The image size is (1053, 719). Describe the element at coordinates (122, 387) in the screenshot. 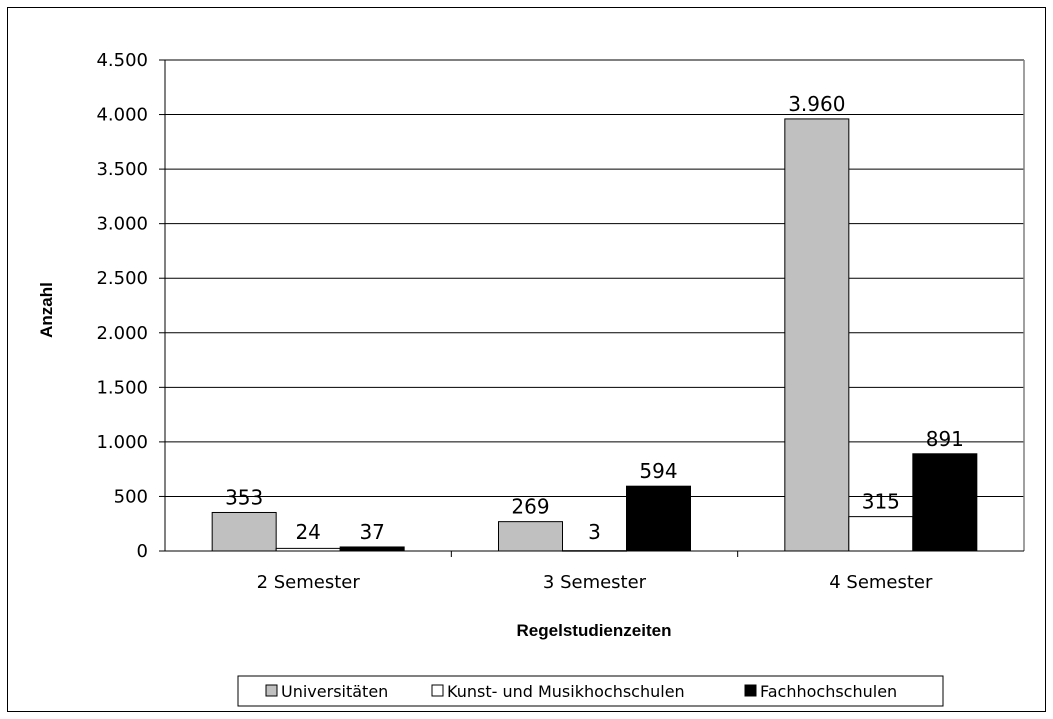

I see `y-tick-label: 1.500` at that location.